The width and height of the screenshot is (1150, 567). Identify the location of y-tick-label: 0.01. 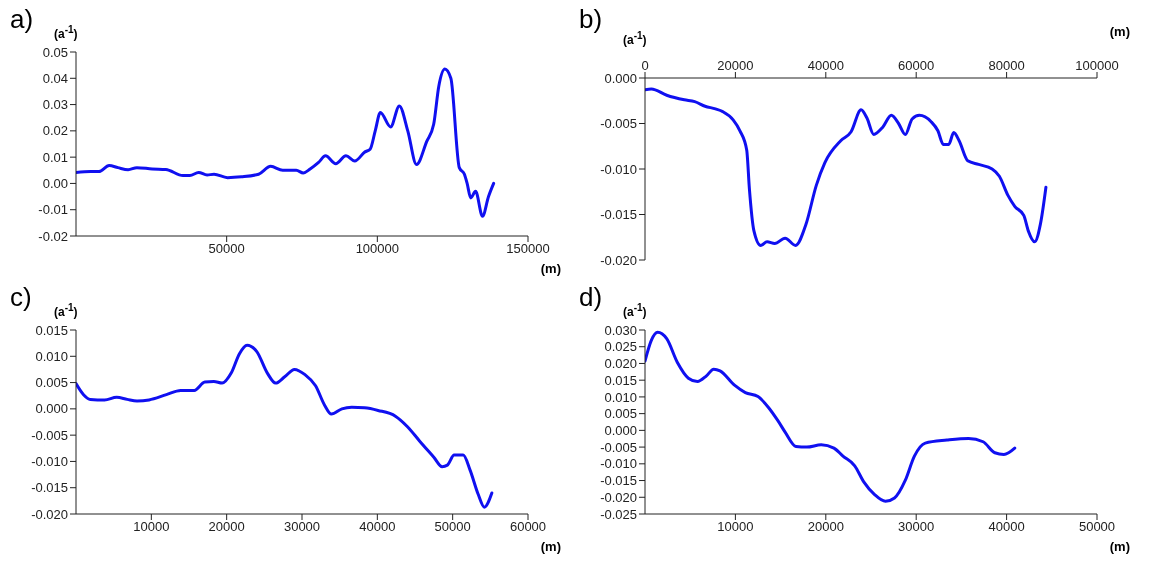
(55, 157).